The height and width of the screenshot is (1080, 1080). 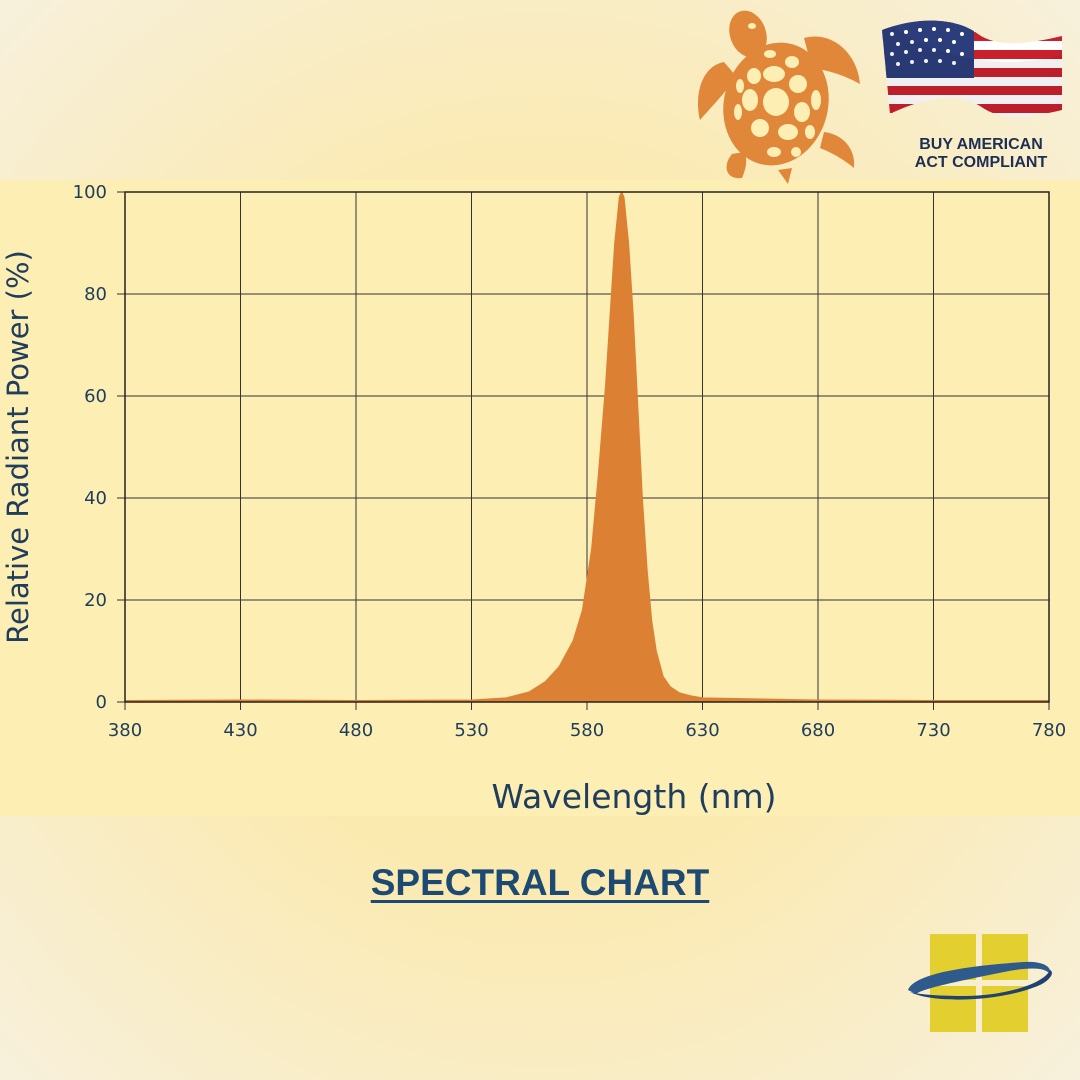 I want to click on sea-turtle-icon, so click(x=779, y=97).